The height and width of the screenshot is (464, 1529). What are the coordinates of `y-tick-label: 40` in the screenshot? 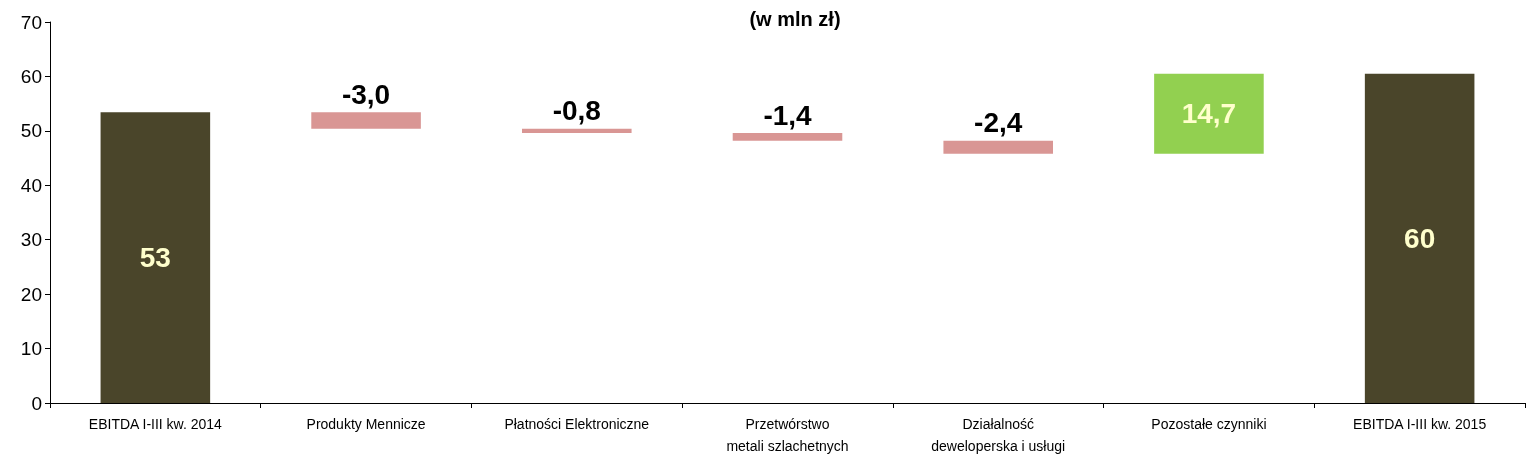 It's located at (31, 185).